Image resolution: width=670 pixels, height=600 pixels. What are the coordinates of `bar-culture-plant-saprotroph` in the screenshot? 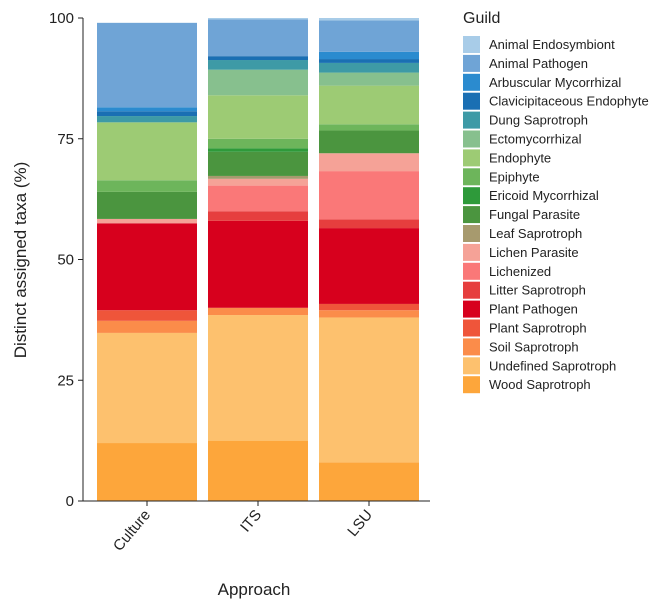 It's located at (147, 315).